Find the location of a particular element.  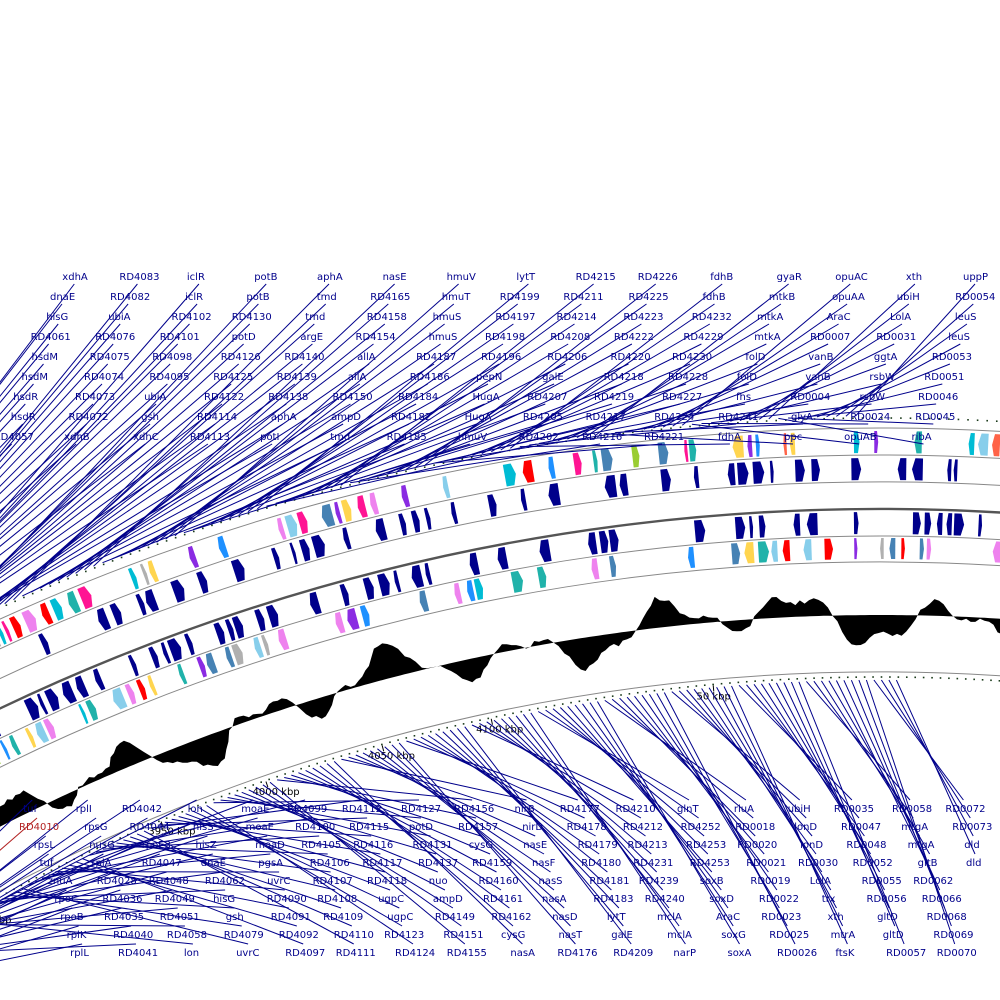

gene-label: RD4252 is located at coordinates (701, 827).